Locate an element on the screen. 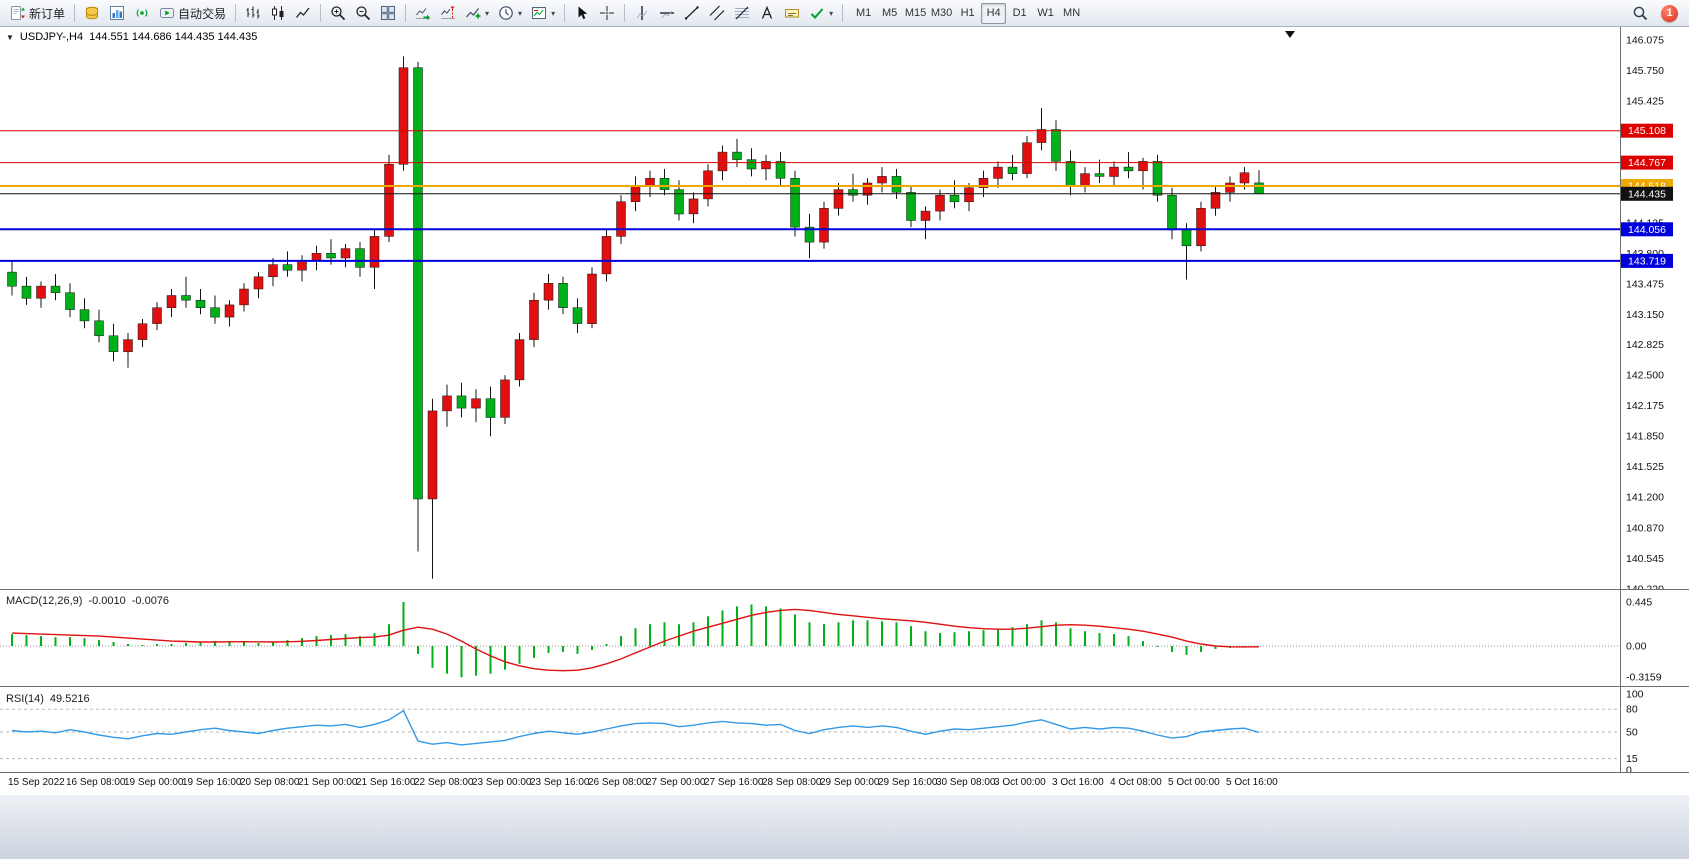 Image resolution: width=1689 pixels, height=859 pixels. svg-text: -0.3159 is located at coordinates (1644, 678).